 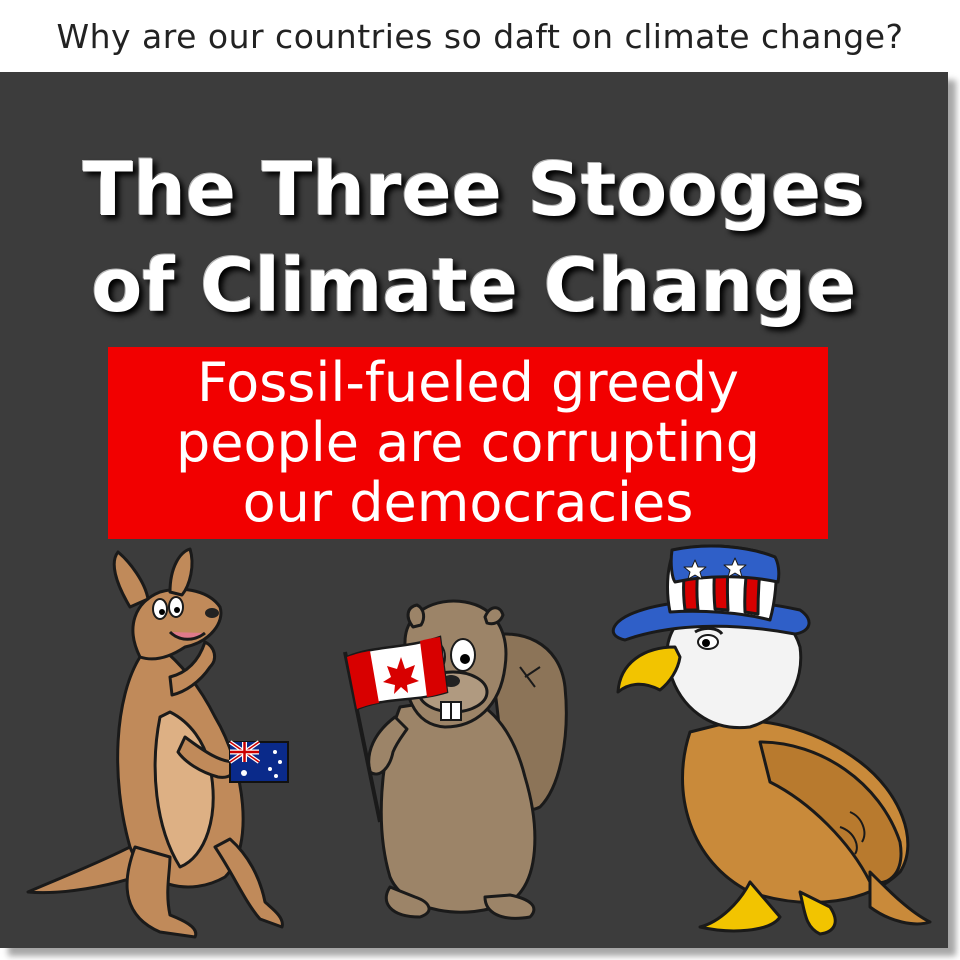 What do you see at coordinates (474, 190) in the screenshot?
I see `title-line-1: The Three Stooges` at bounding box center [474, 190].